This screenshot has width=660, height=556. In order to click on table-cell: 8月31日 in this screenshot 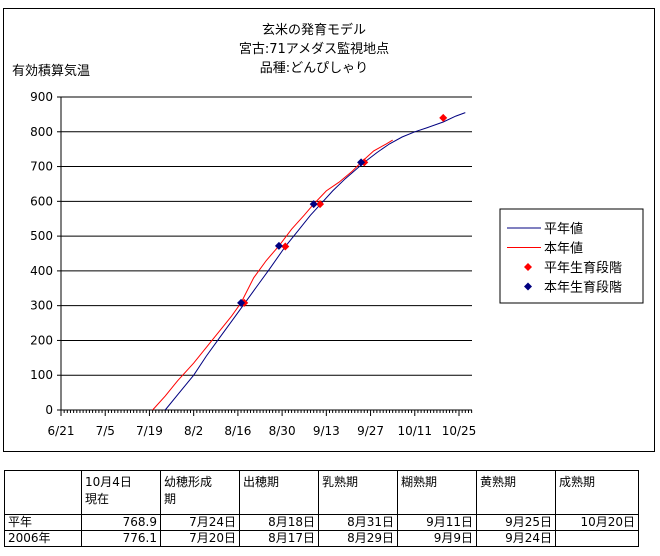, I will do `click(358, 522)`.